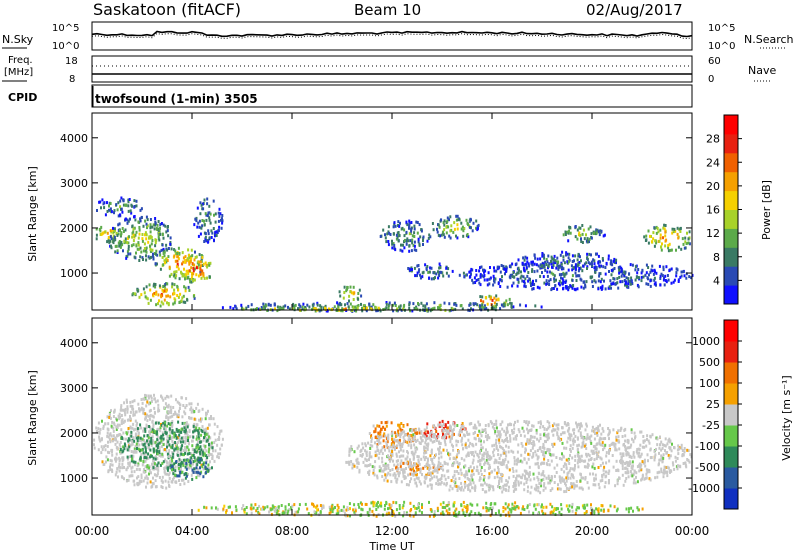  Describe the element at coordinates (389, 70) in the screenshot. I see `freq-panel: Freq. [MHz] 18 8 60 0 Nave` at that location.